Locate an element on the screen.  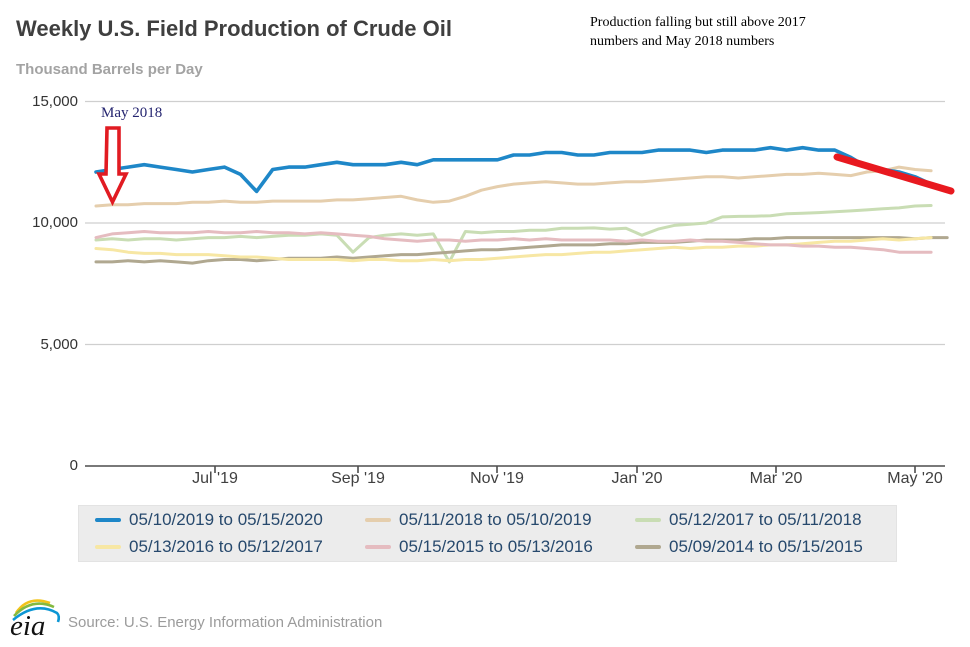
legend-item-2015-2016: 05/15/2015 to 05/13/2016 is located at coordinates (500, 547).